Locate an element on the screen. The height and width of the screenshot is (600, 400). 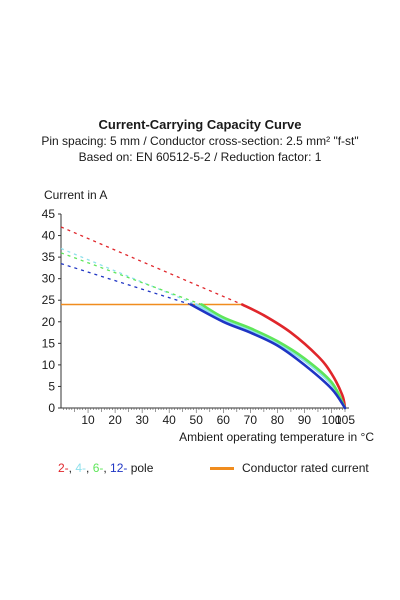
legend-sep-1: , is located at coordinates (72, 468).